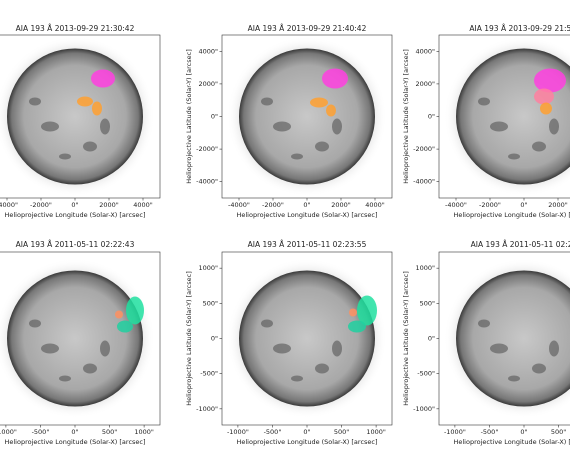  I want to click on y-tick-label: 4000", so click(208, 51).